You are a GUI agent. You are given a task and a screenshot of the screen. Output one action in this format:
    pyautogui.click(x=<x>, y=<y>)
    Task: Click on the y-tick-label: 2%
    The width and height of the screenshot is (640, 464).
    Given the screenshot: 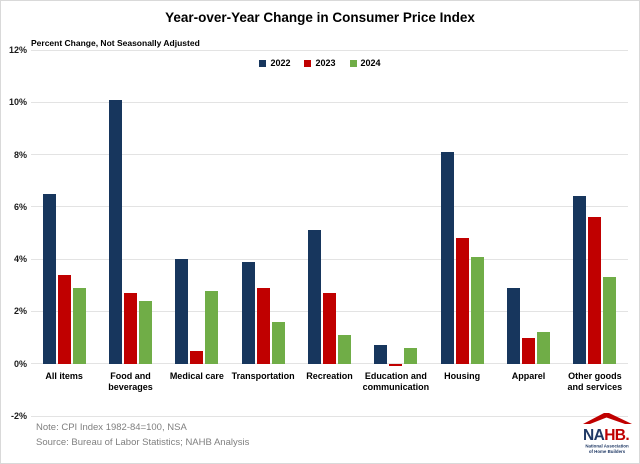 What is the action you would take?
    pyautogui.click(x=20, y=311)
    